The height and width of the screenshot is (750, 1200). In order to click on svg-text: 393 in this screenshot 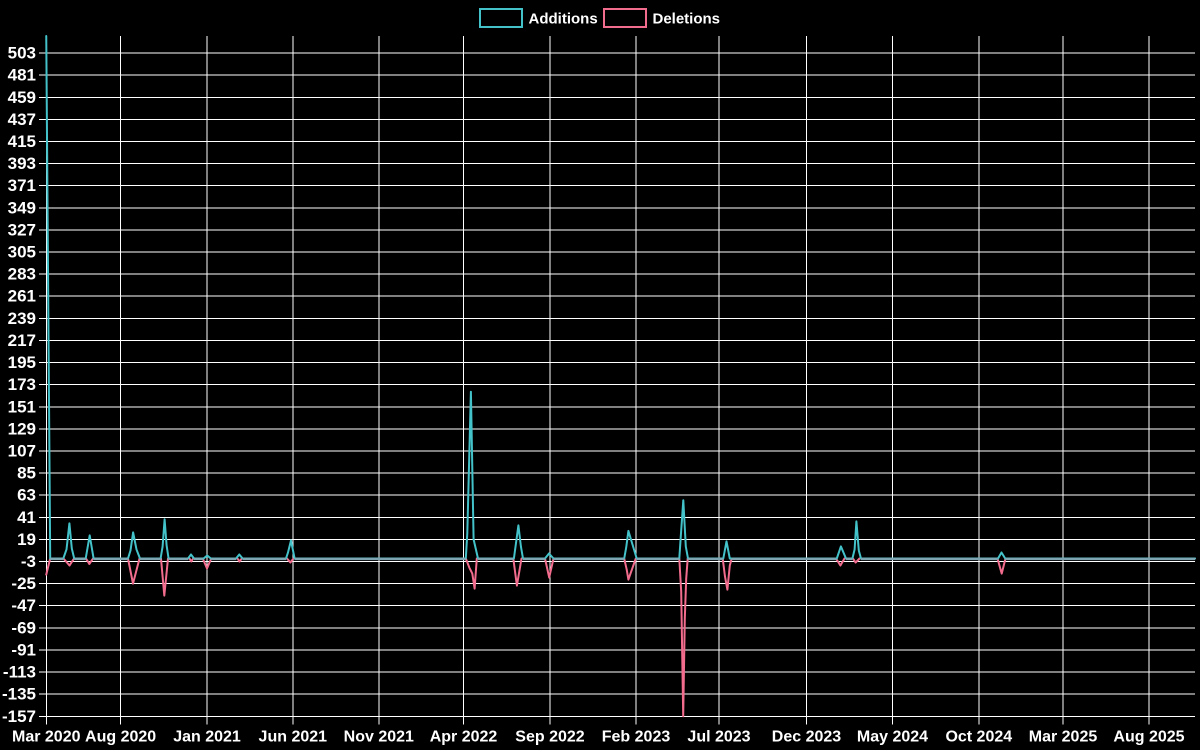, I will do `click(22, 163)`.